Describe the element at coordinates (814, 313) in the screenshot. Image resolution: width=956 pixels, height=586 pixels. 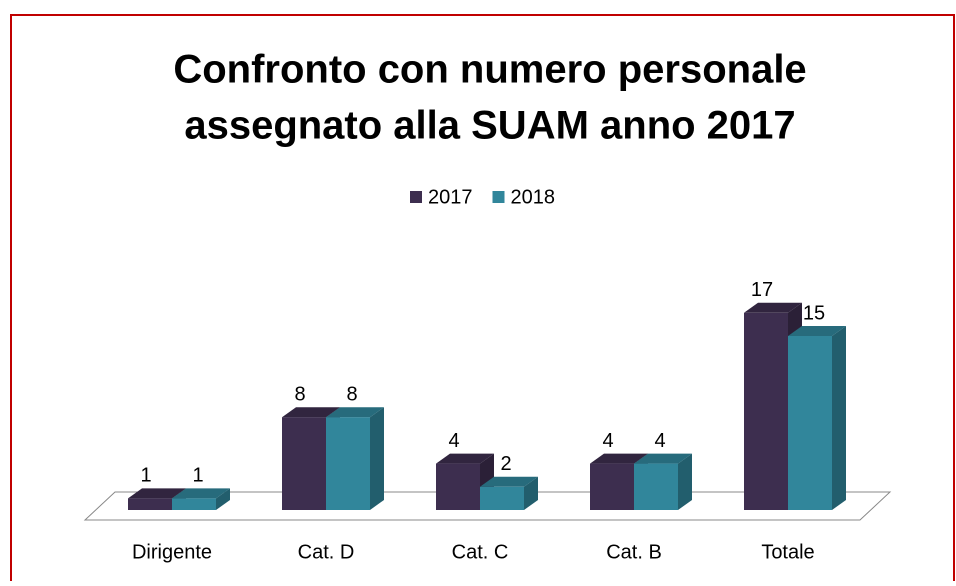
I see `data-label: 15` at that location.